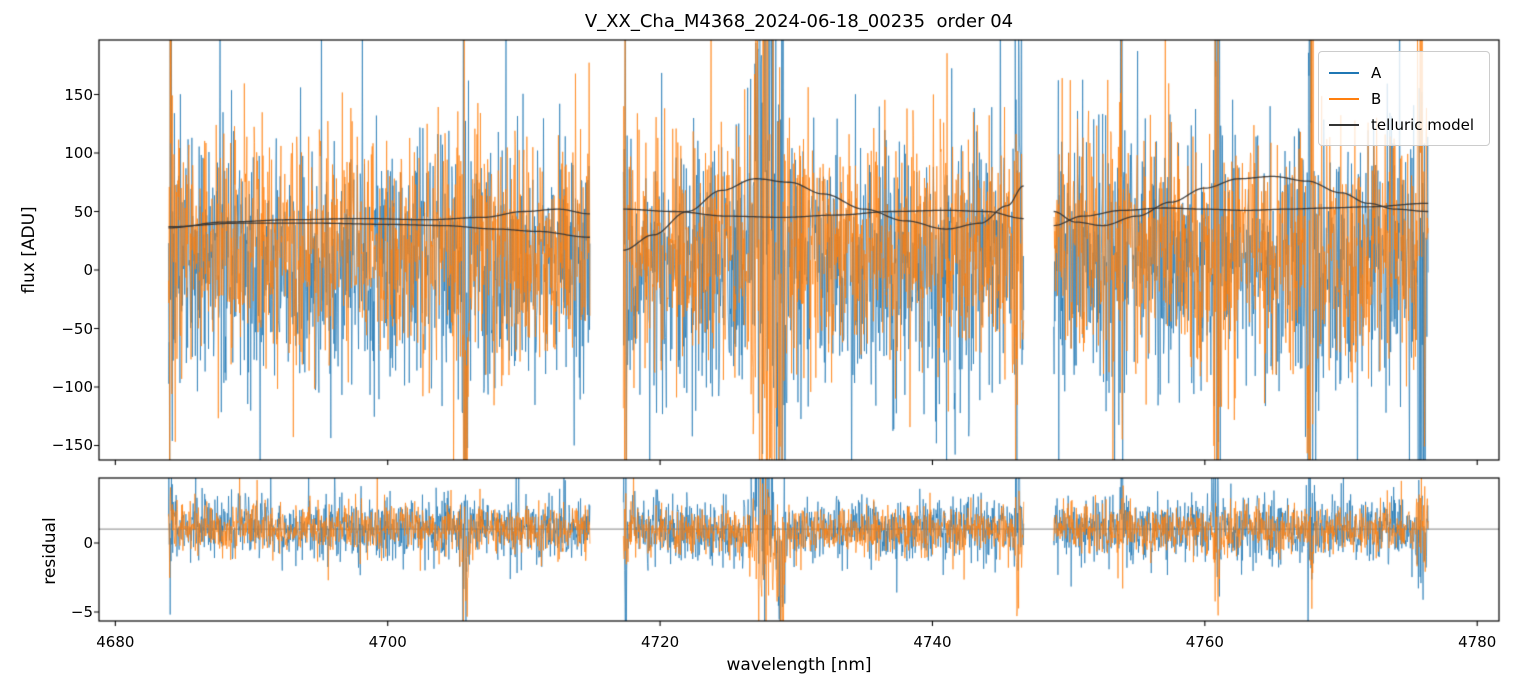  I want to click on x-tick-label: 4740, so click(932, 642).